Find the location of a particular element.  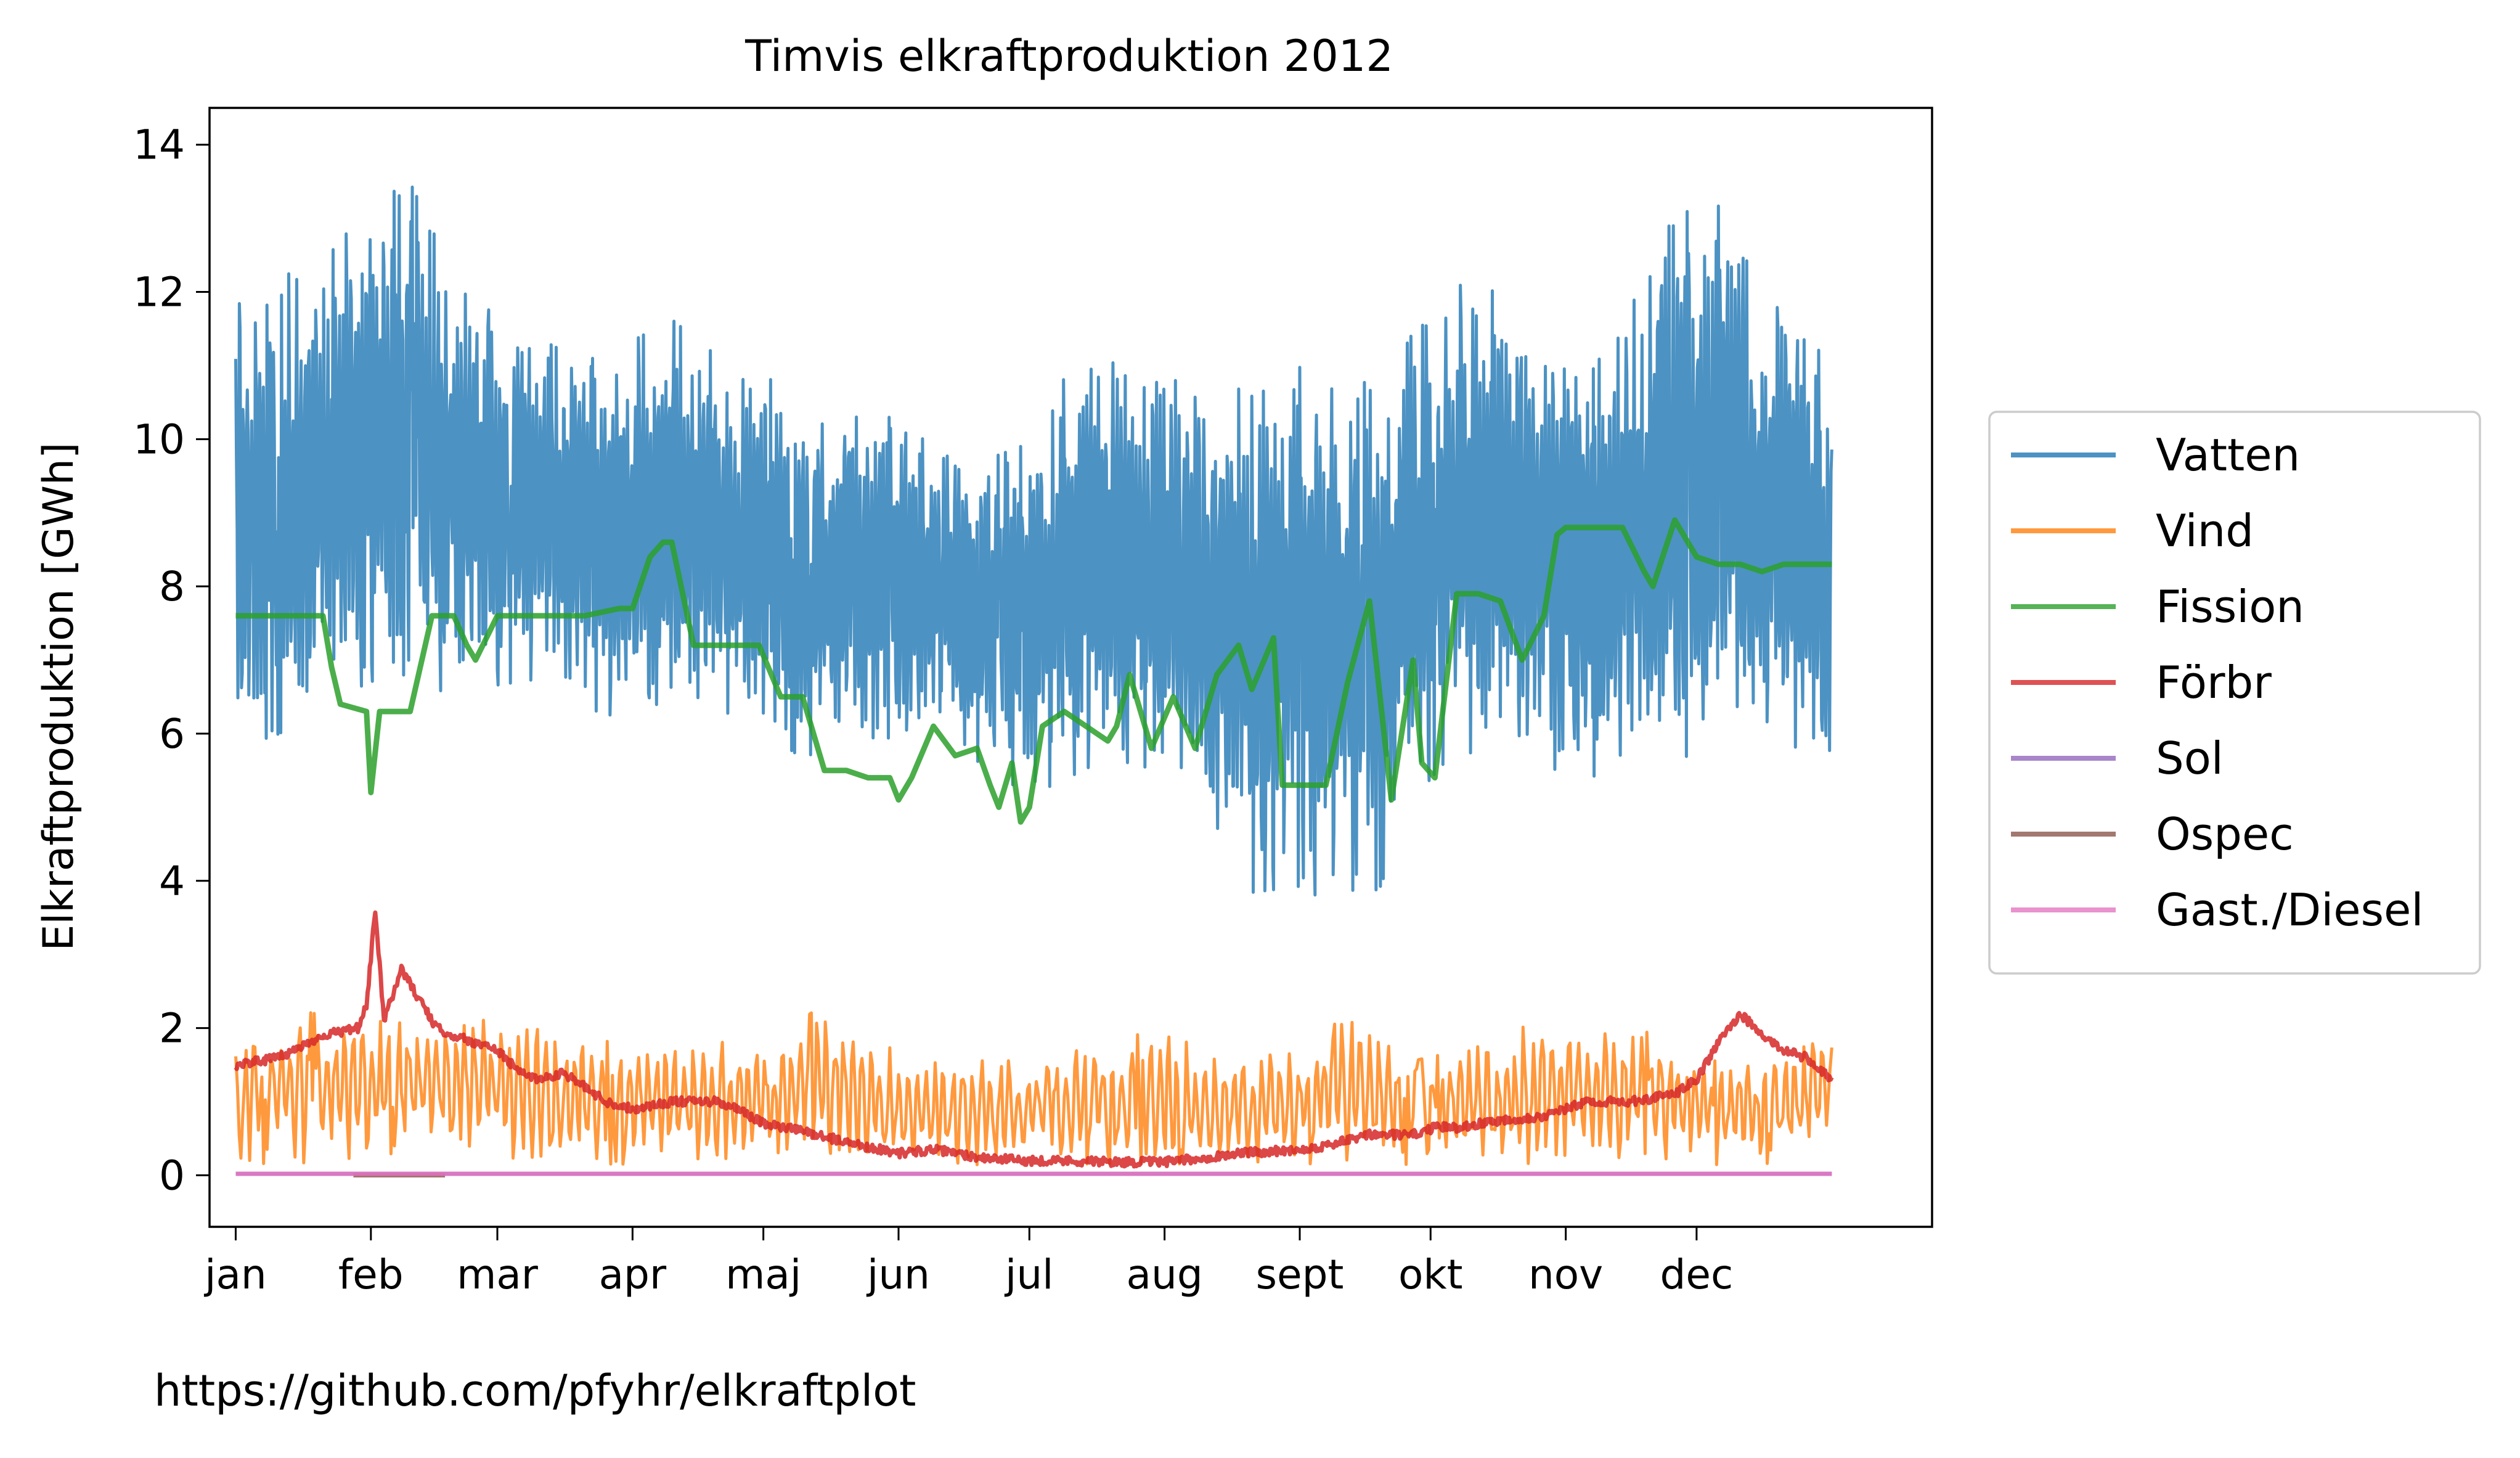

x-tick-label: jul is located at coordinates (1029, 1274).